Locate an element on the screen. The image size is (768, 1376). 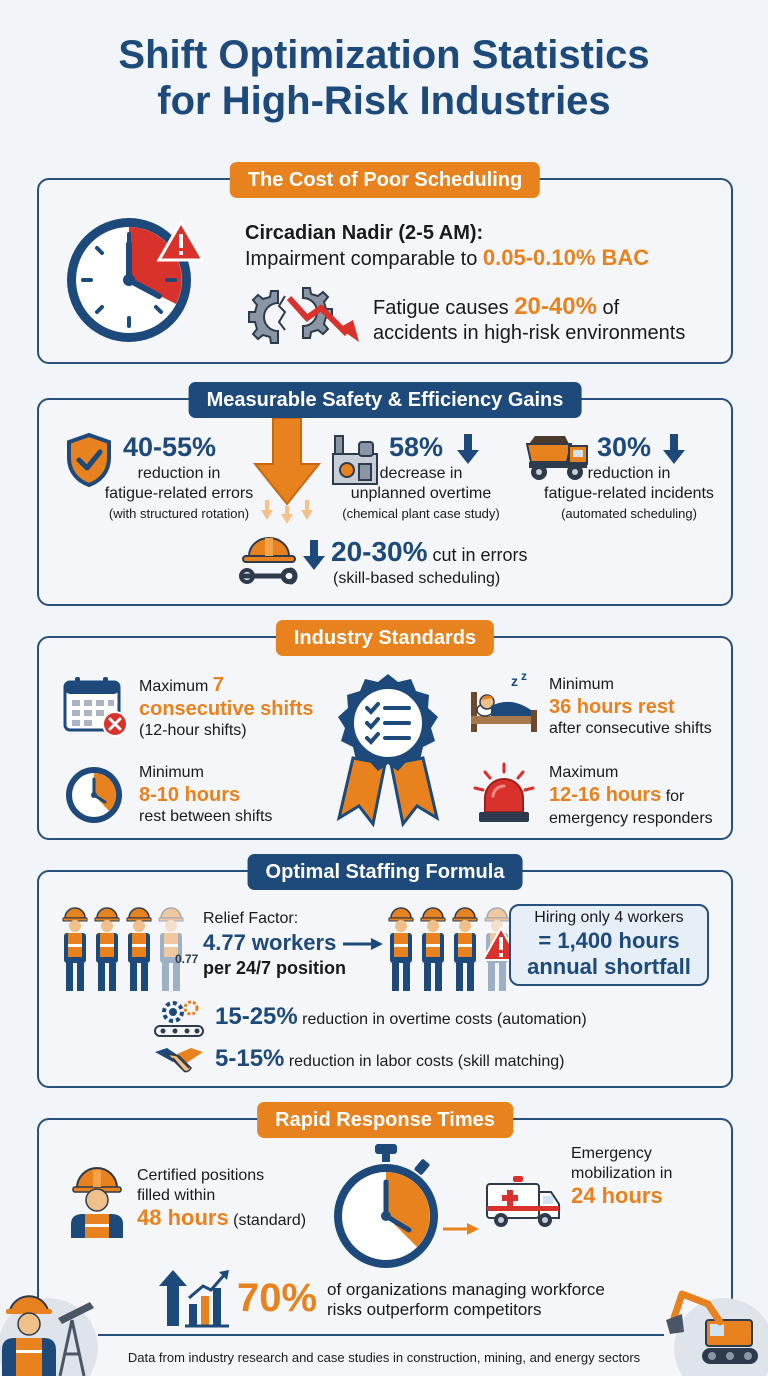
emergency-siren-icon is located at coordinates (504, 794).